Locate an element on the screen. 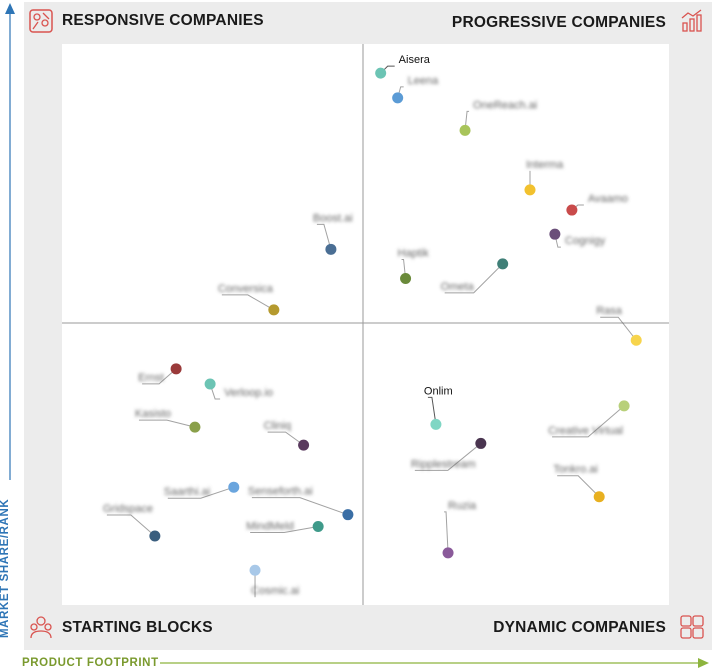  company-label: Conversica is located at coordinates (246, 289).